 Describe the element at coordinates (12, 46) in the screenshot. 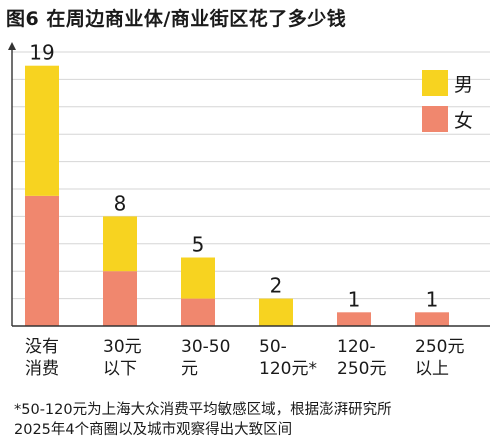

I see `y-axis-arrow` at that location.